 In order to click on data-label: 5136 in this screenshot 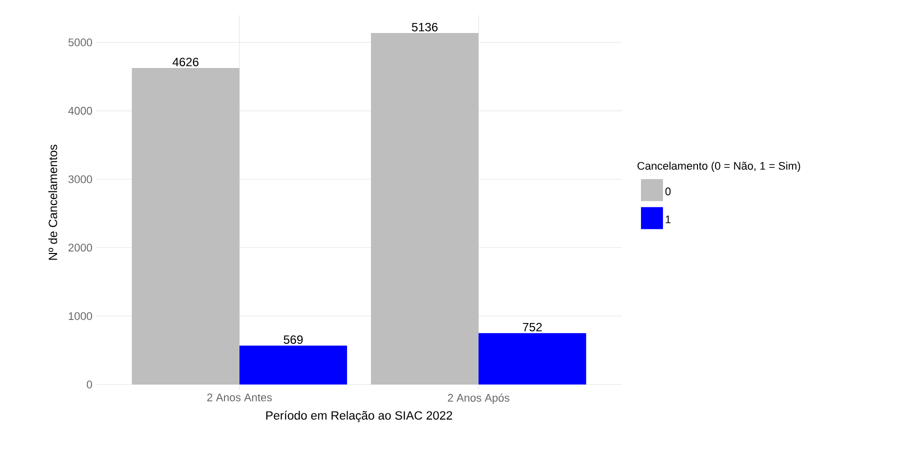, I will do `click(425, 27)`.